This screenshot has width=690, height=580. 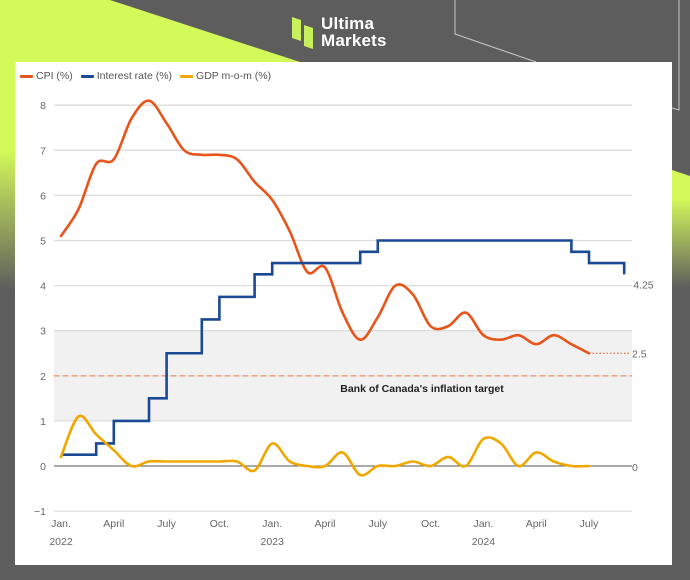 What do you see at coordinates (348, 23) in the screenshot?
I see `brand-name-line1: Ultima` at bounding box center [348, 23].